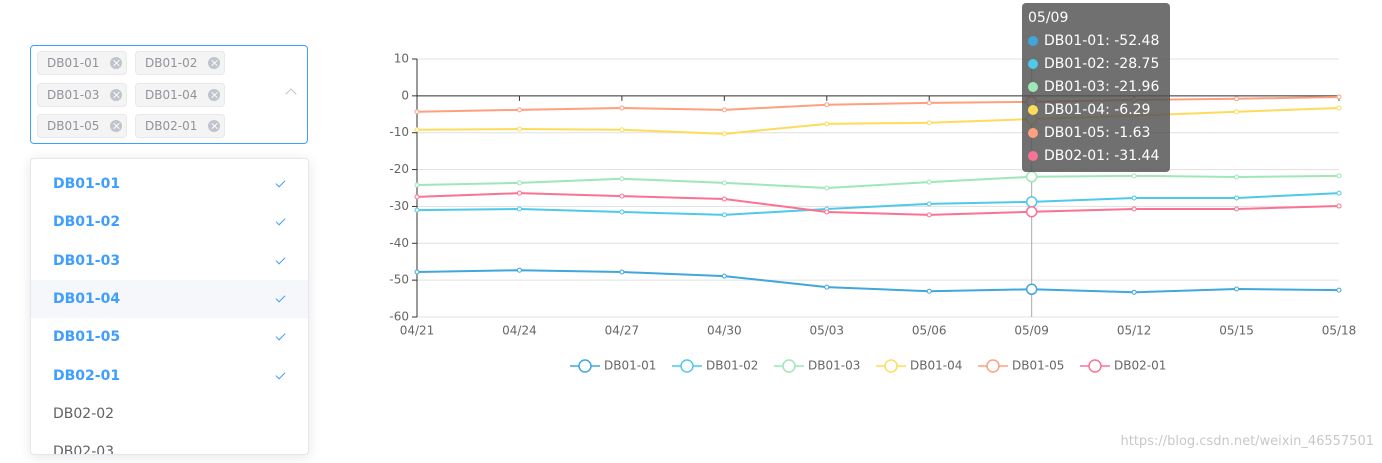 Image resolution: width=1382 pixels, height=463 pixels. I want to click on legend-label: DB02-01, so click(1140, 366).